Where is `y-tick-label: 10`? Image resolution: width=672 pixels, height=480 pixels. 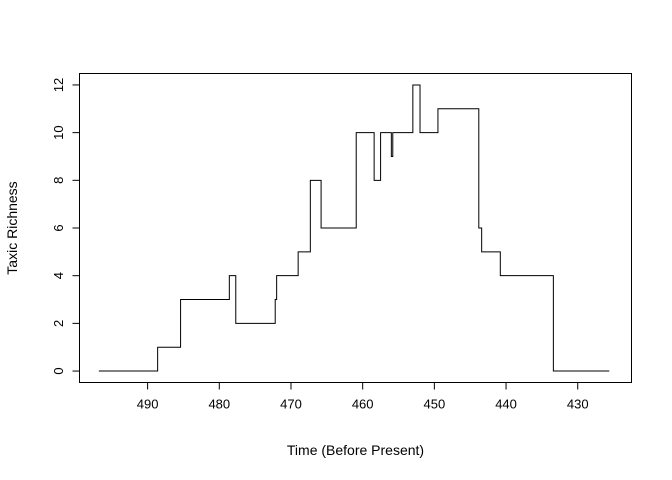
y-tick-label: 10 is located at coordinates (58, 132).